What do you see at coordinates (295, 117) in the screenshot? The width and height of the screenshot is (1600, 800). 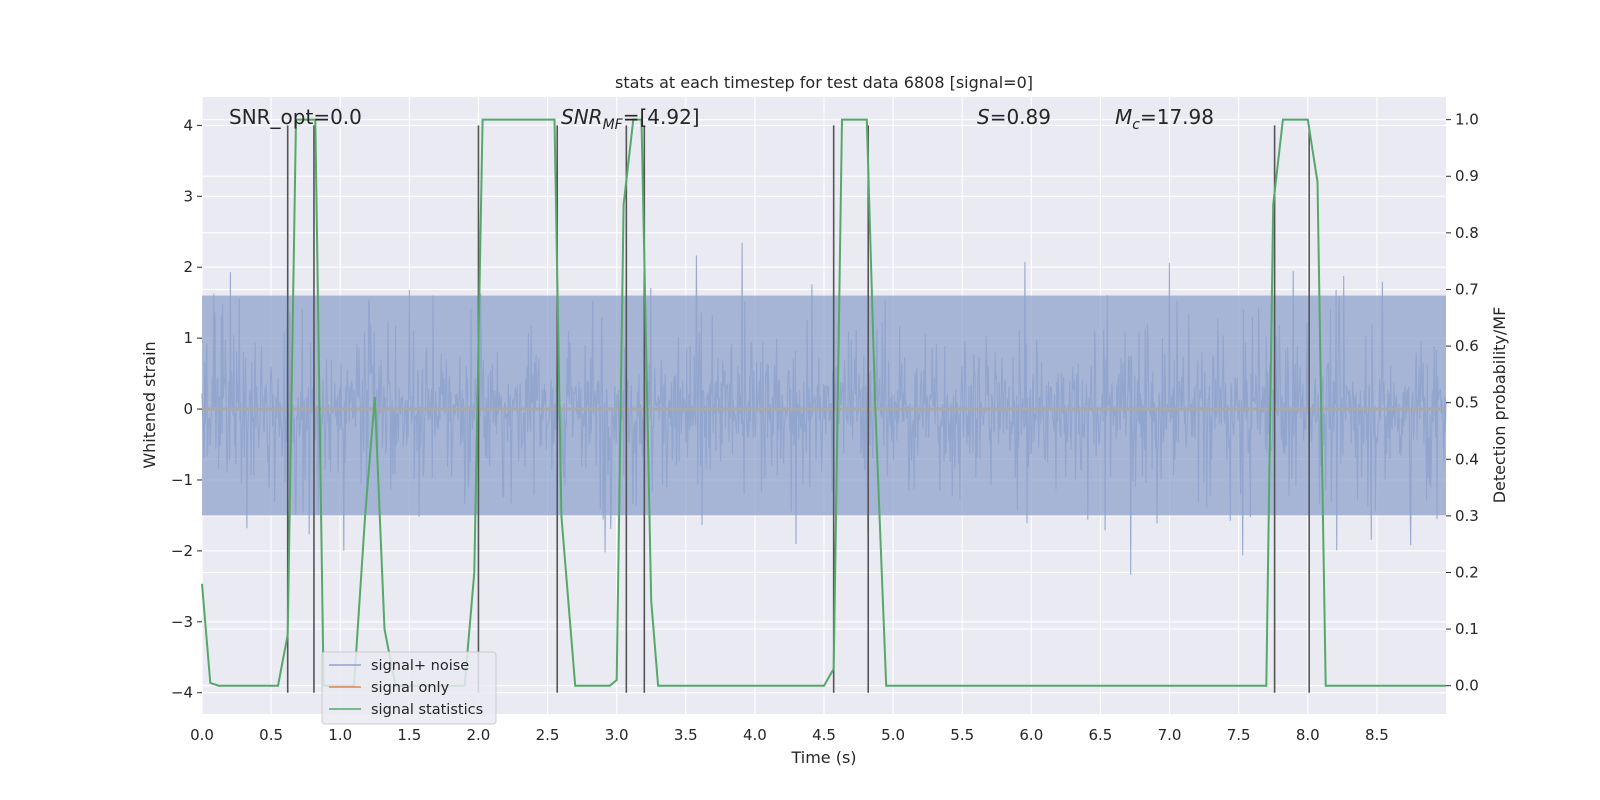 I see `annotation-snr-opt: SNR_opt=0.0` at bounding box center [295, 117].